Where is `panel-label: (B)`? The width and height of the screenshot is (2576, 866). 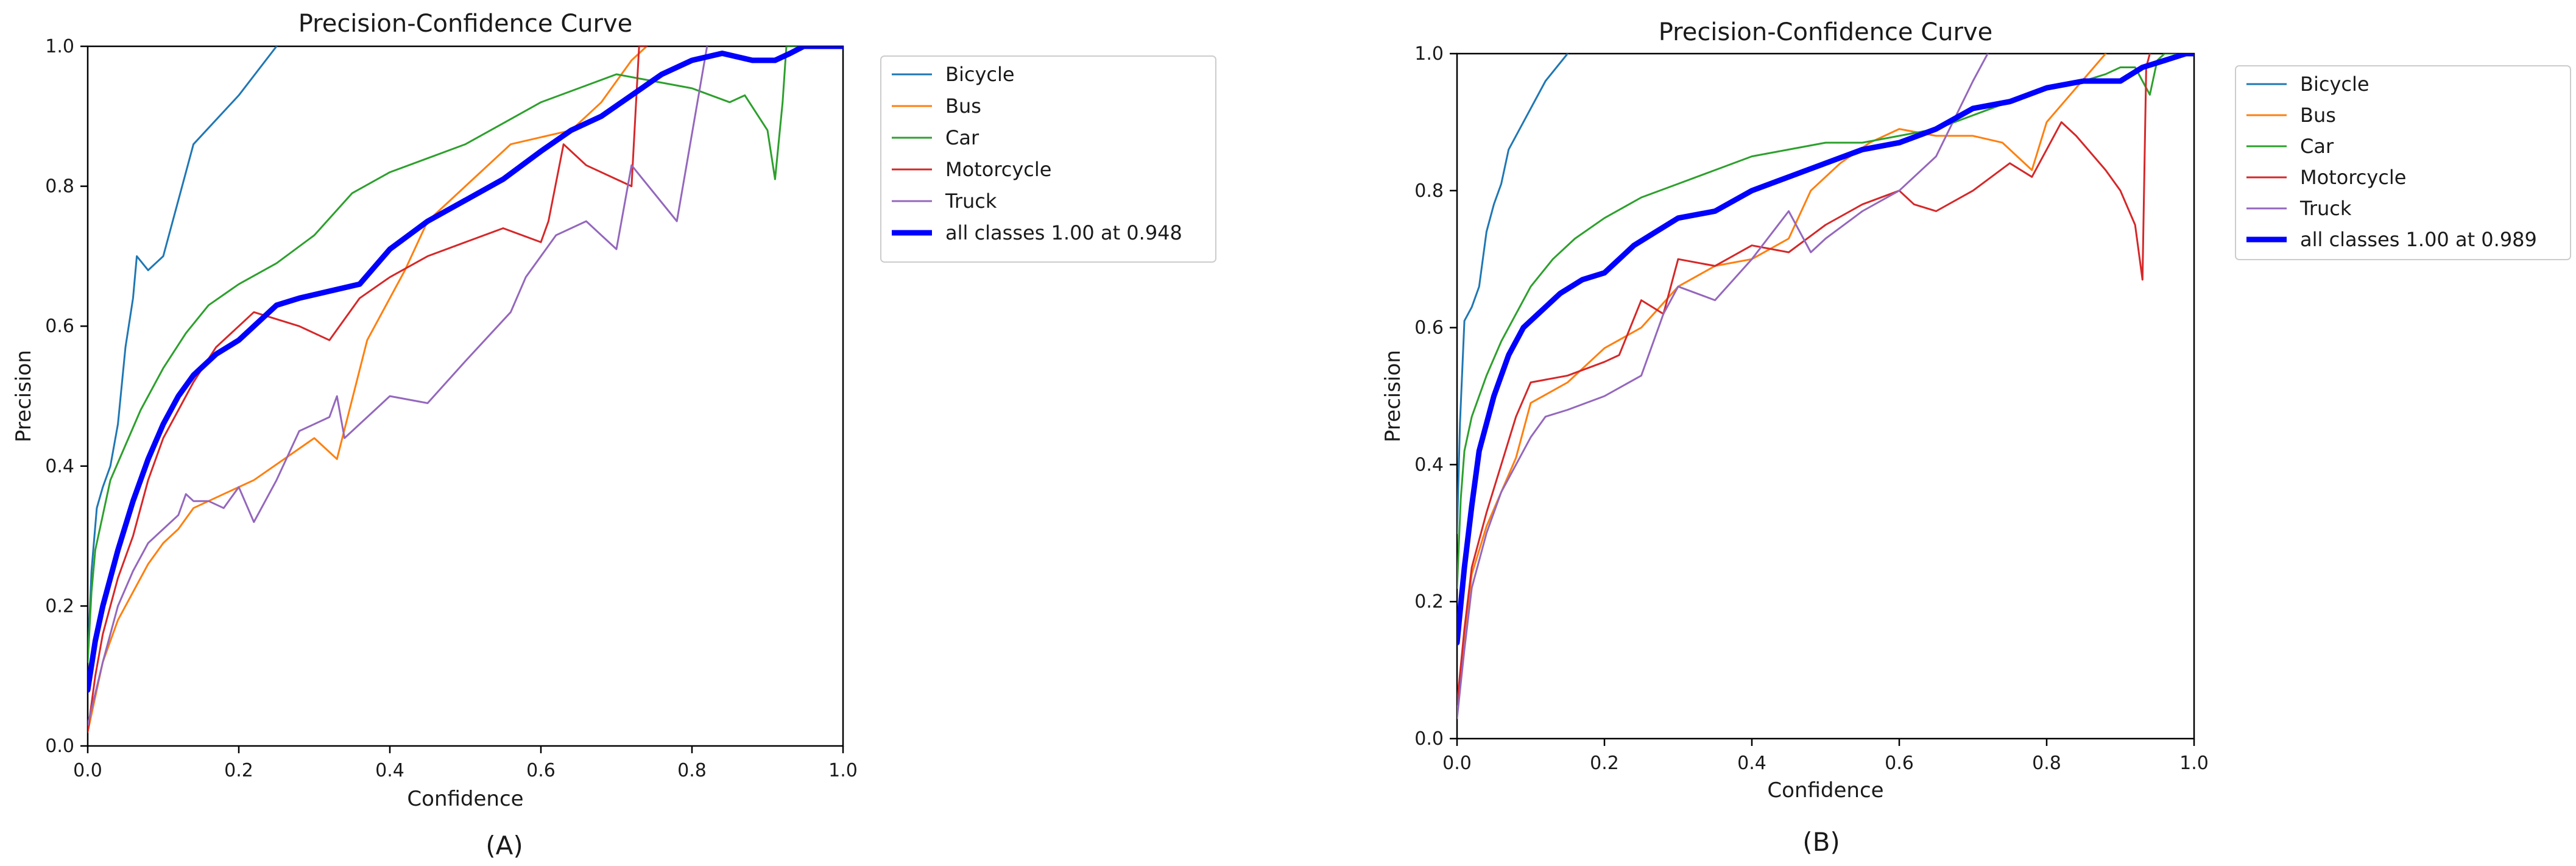
panel-label: (B) is located at coordinates (1821, 842).